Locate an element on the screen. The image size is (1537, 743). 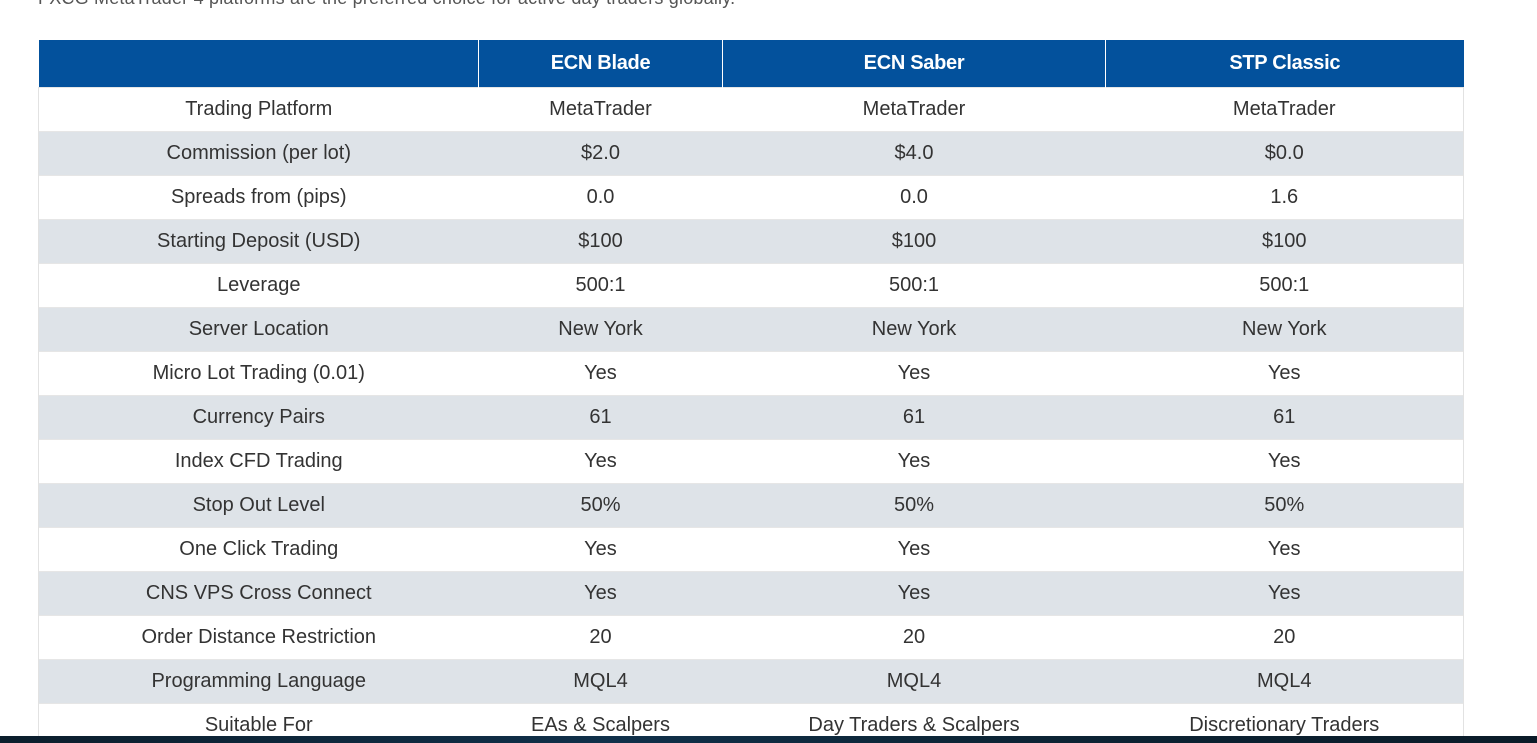
table-cell-ecn-saber-value: 500:1 is located at coordinates (914, 285).